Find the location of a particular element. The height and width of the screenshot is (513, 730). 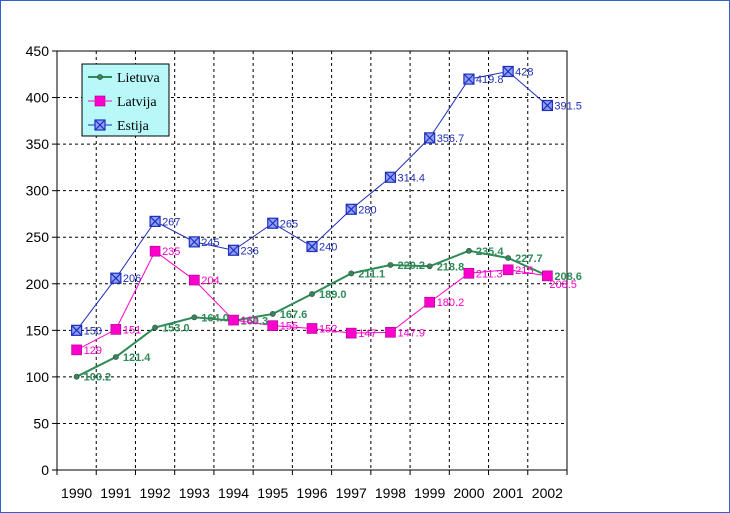

x-tick-label: 1997 is located at coordinates (351, 493).